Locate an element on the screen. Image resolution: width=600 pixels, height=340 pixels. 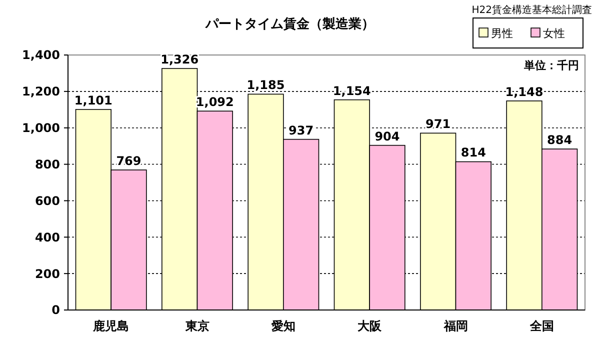
y-tick-label: 1,400 is located at coordinates (41, 55).